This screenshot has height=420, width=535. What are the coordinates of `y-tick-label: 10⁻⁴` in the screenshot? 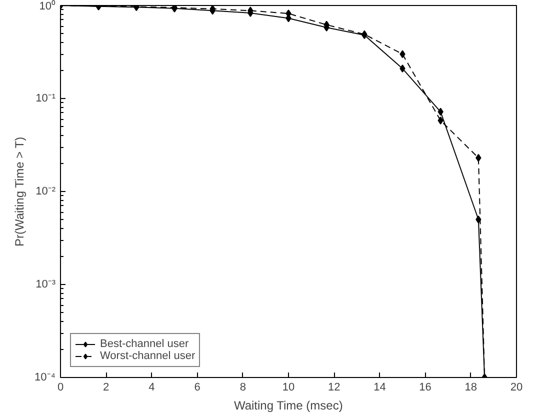 It's located at (45, 378).